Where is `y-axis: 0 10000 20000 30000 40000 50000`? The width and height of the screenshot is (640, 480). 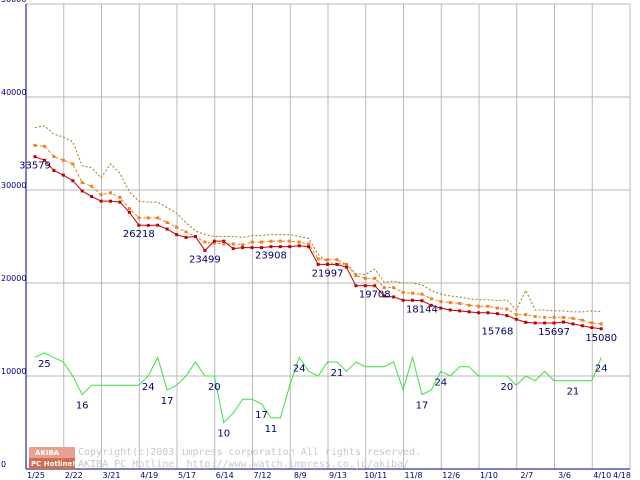
y-axis: 0 10000 20000 30000 40000 50000 is located at coordinates (14, 234).